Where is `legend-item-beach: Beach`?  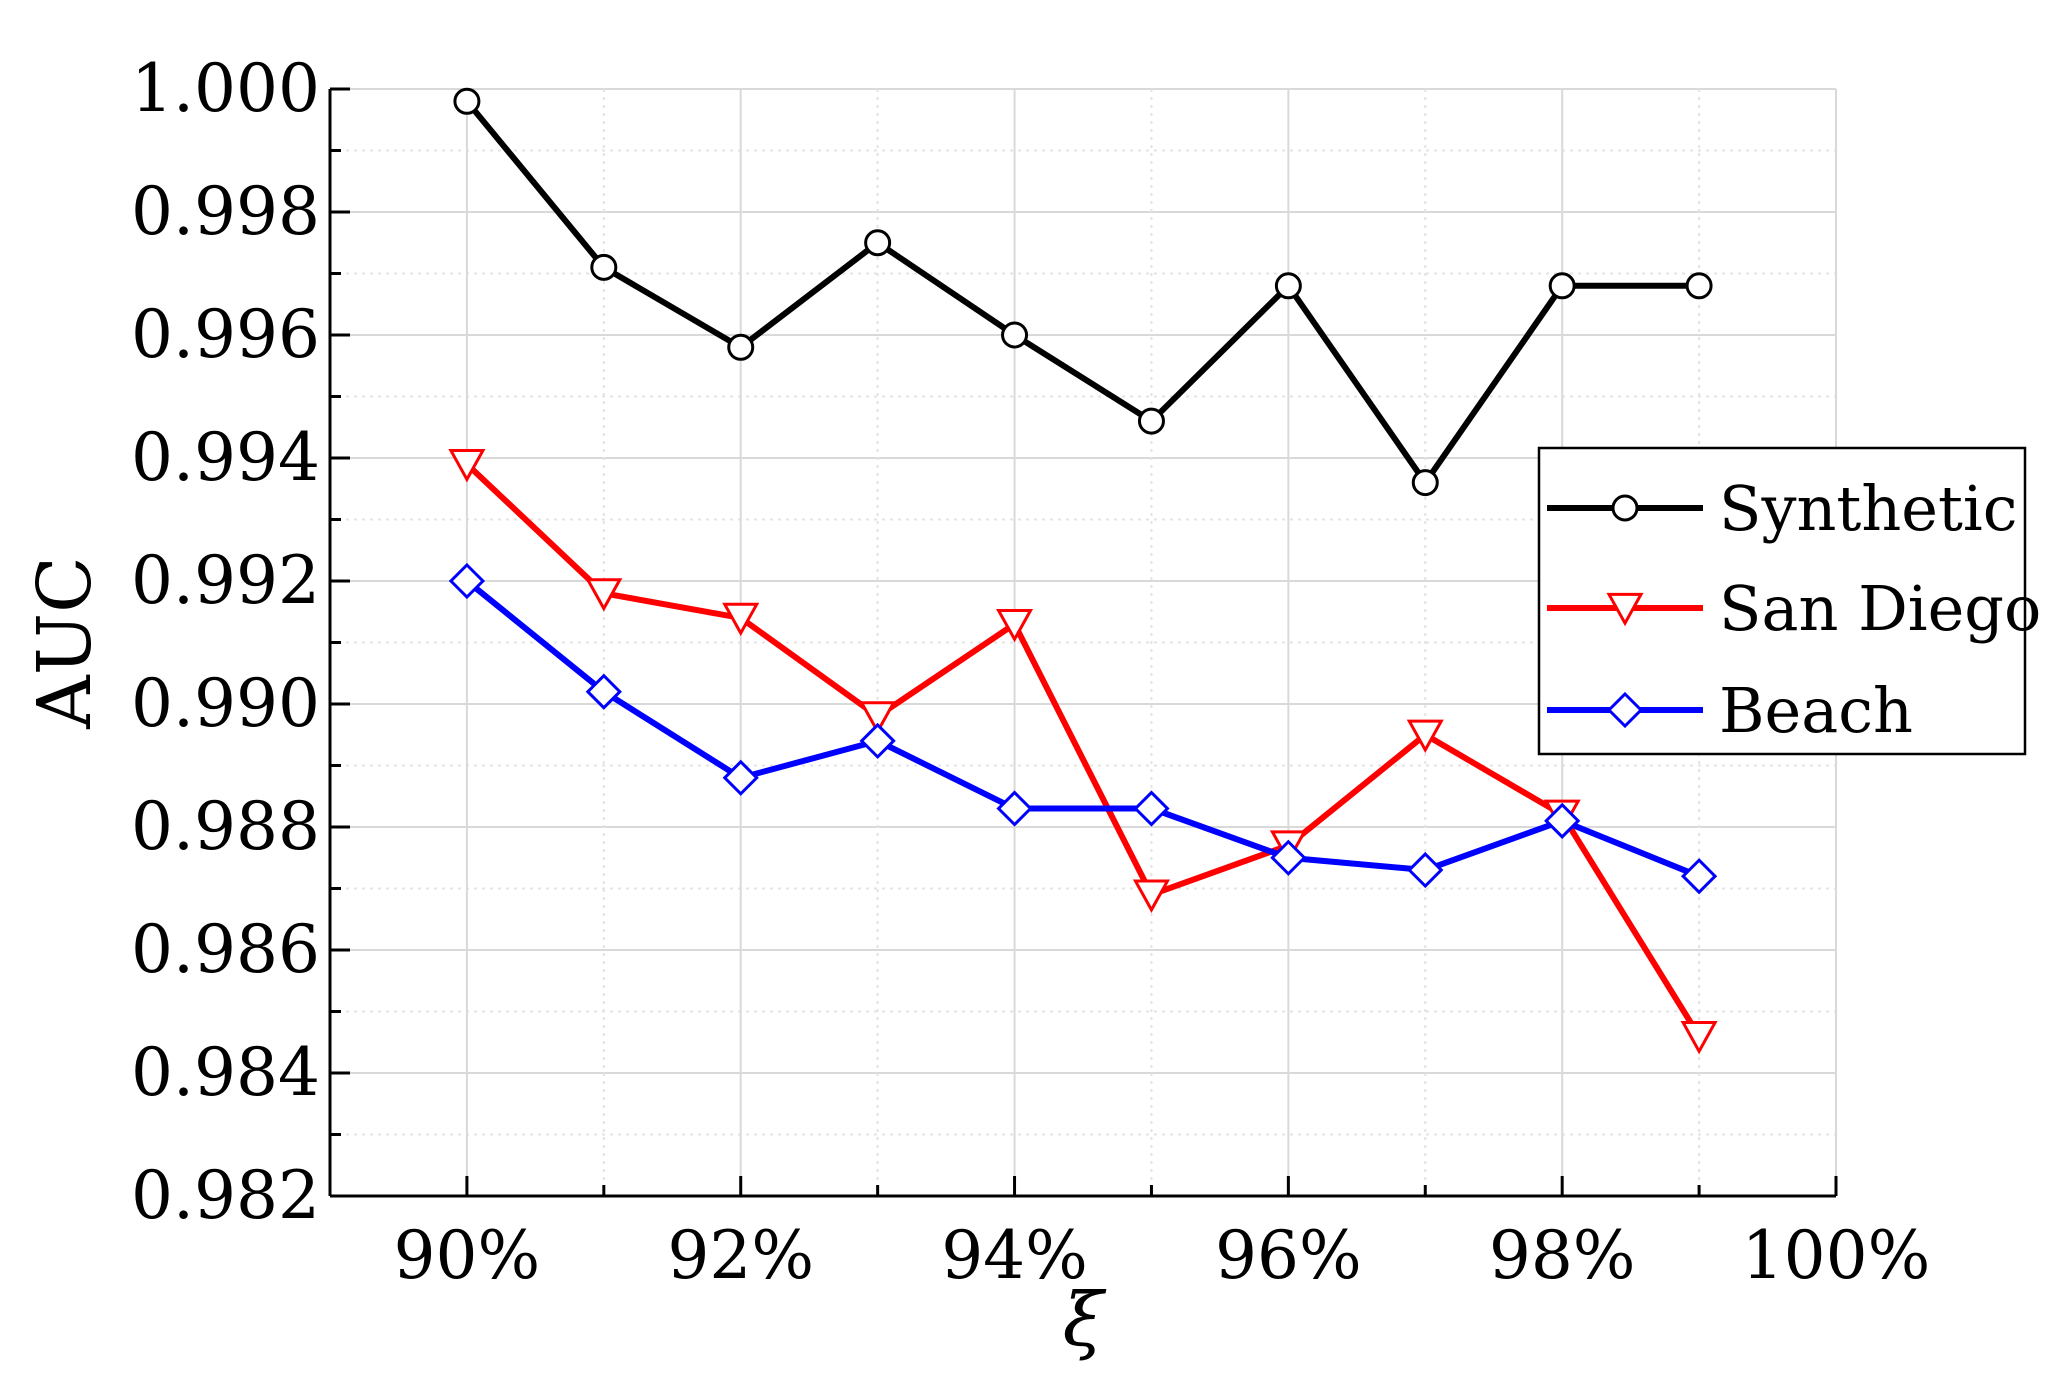
legend-item-beach: Beach is located at coordinates (1730, 710).